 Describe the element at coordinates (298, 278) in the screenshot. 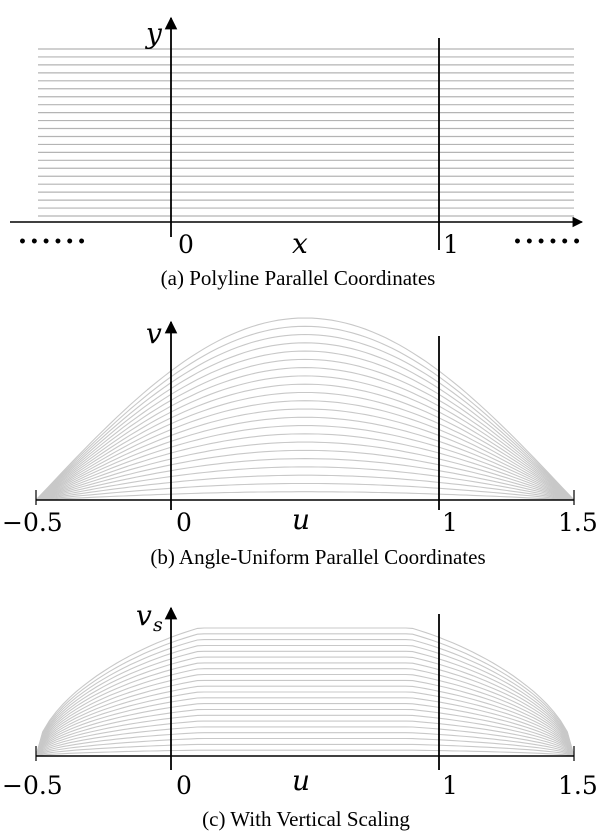

I see `panel-a-caption: (a) Polyline Parallel Coordinates` at that location.